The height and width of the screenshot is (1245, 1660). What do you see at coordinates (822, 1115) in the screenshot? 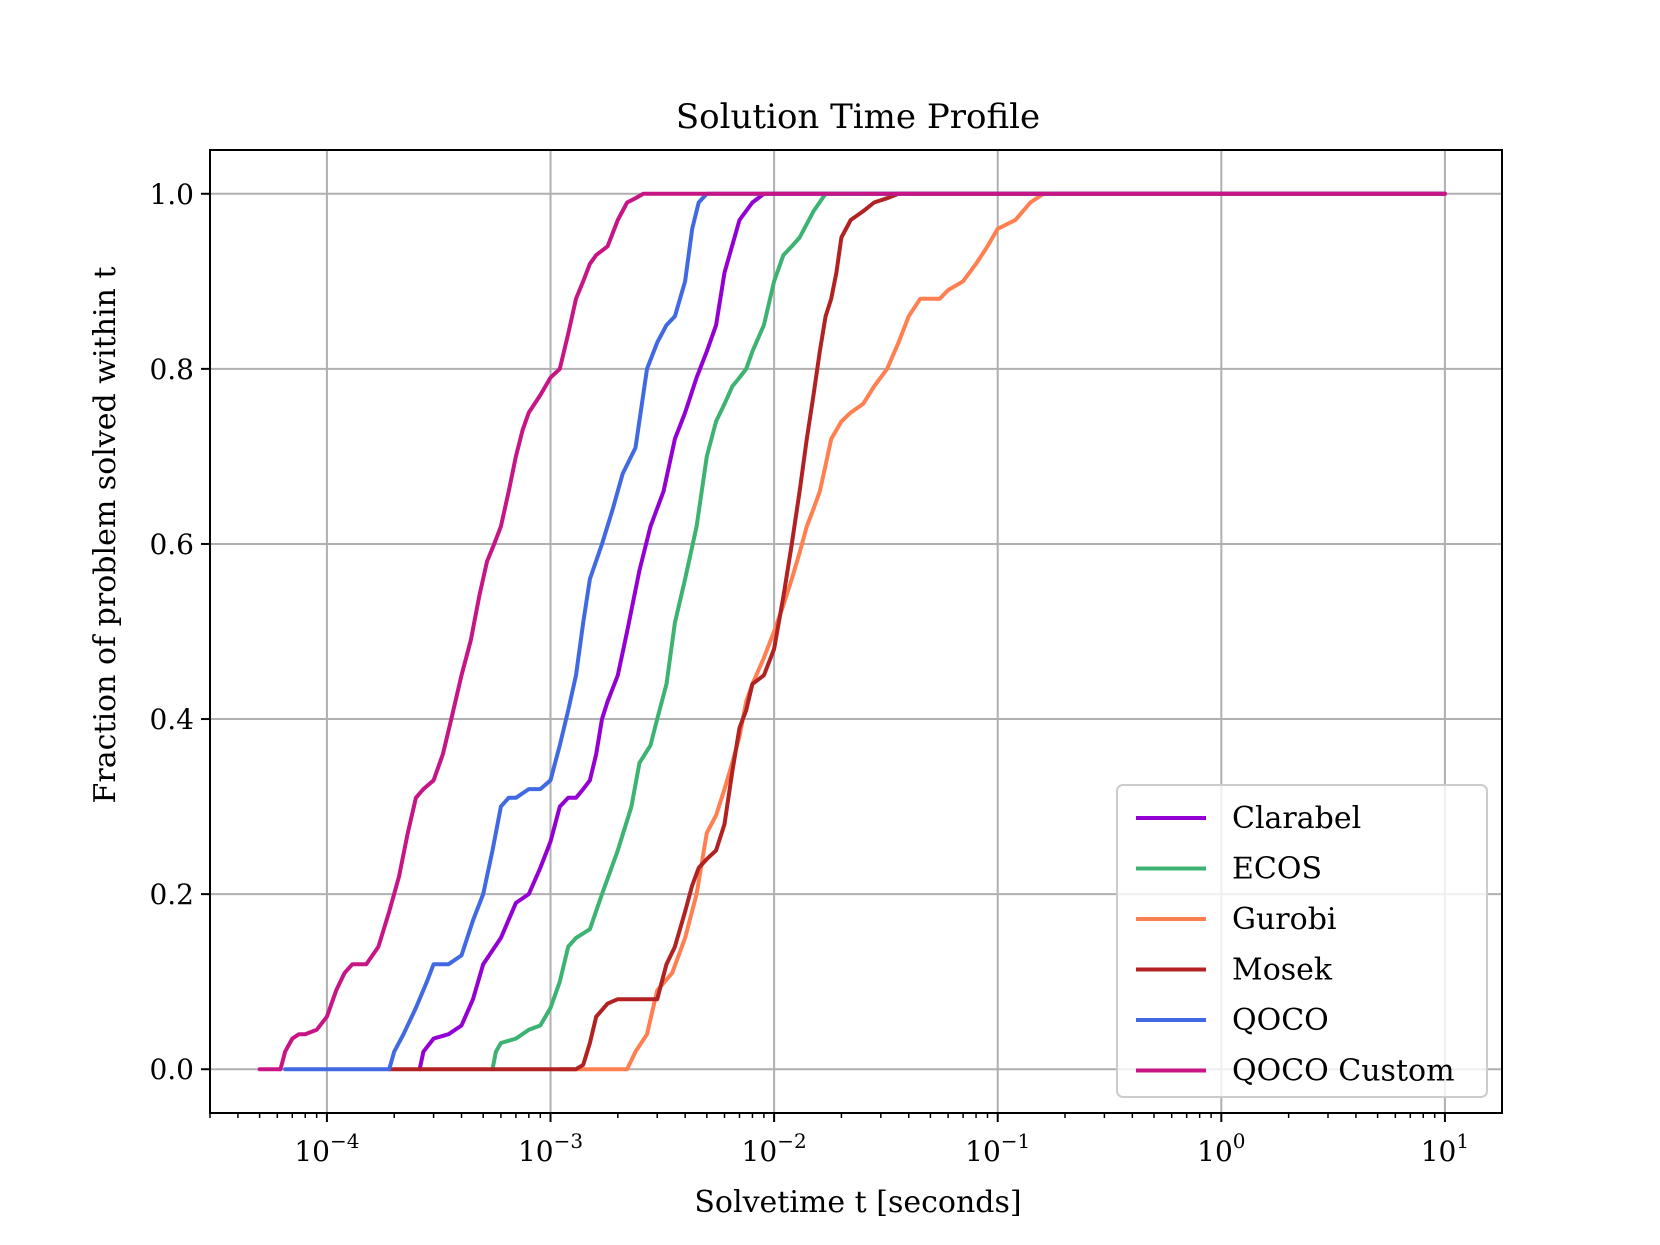
I see `x-axis-minor-ticks` at bounding box center [822, 1115].